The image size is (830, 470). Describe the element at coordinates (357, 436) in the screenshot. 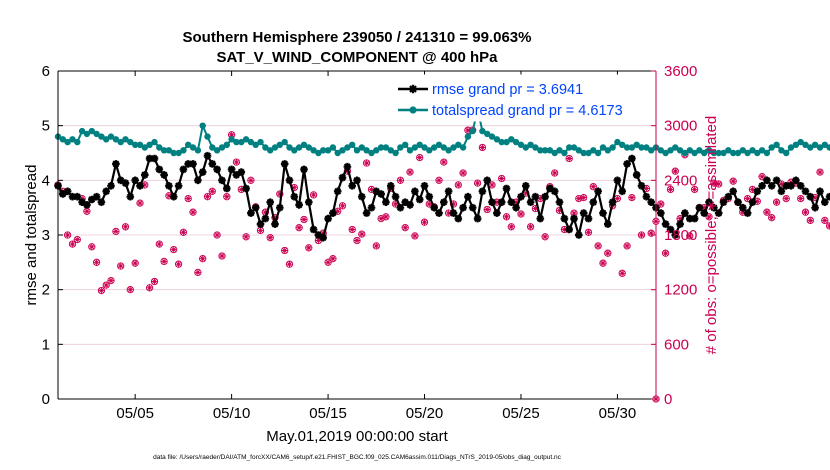

I see `x-axis-label: May.01,2019 00:00:00 start` at that location.